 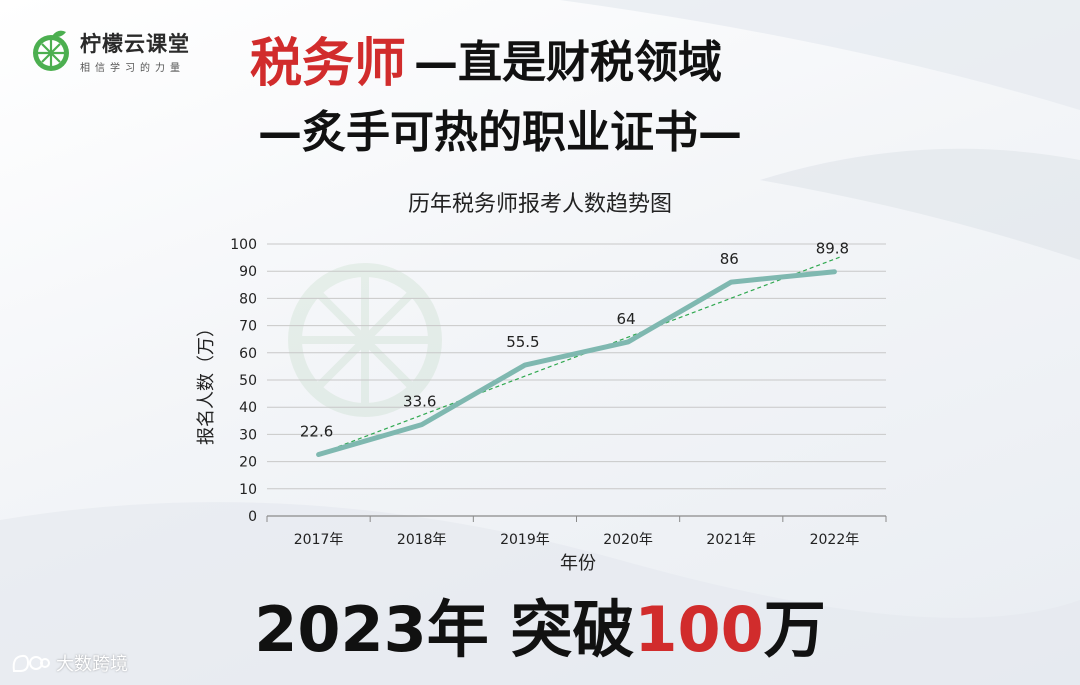 What do you see at coordinates (444, 629) in the screenshot?
I see `bottom-prefix: 2023年 突破` at bounding box center [444, 629].